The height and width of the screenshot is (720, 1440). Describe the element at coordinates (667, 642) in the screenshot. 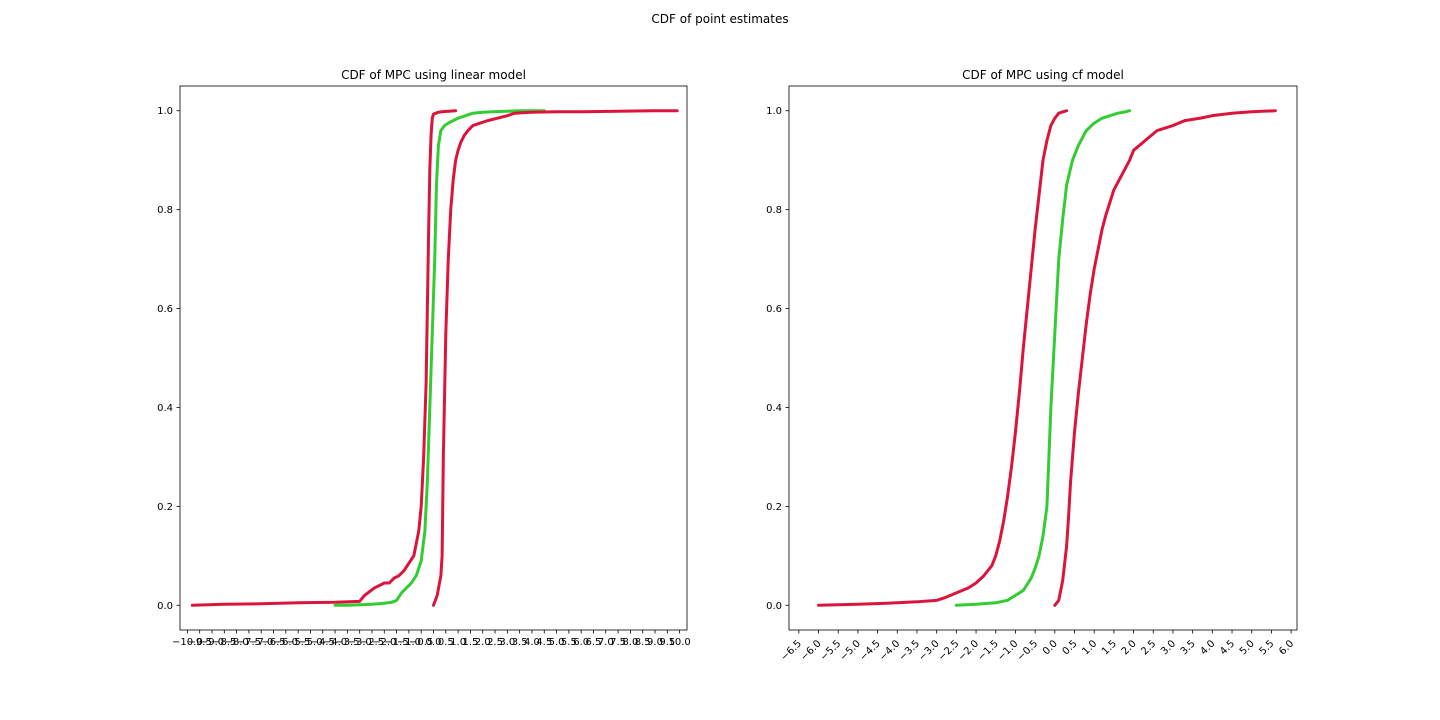

I see `x-tick-label: 9.5` at that location.